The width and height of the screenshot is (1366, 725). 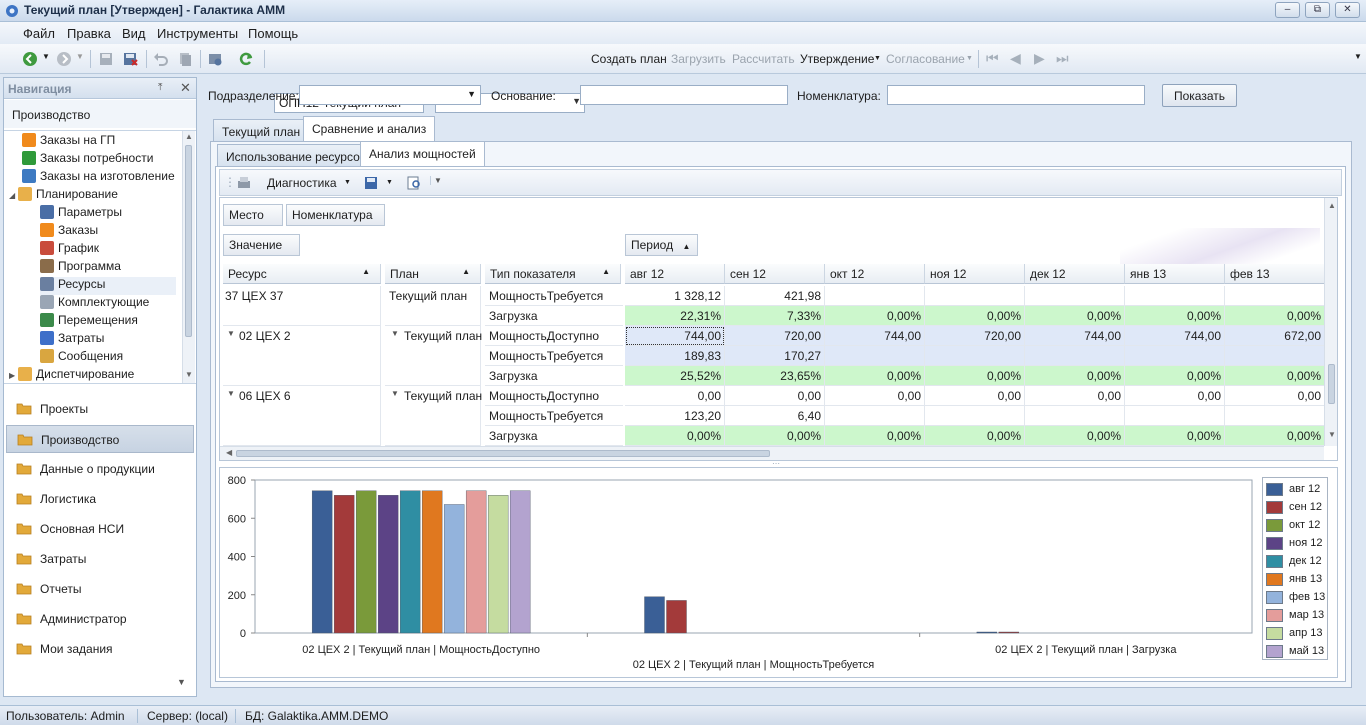 I want to click on period-column-header: янв 13, so click(x=1175, y=274).